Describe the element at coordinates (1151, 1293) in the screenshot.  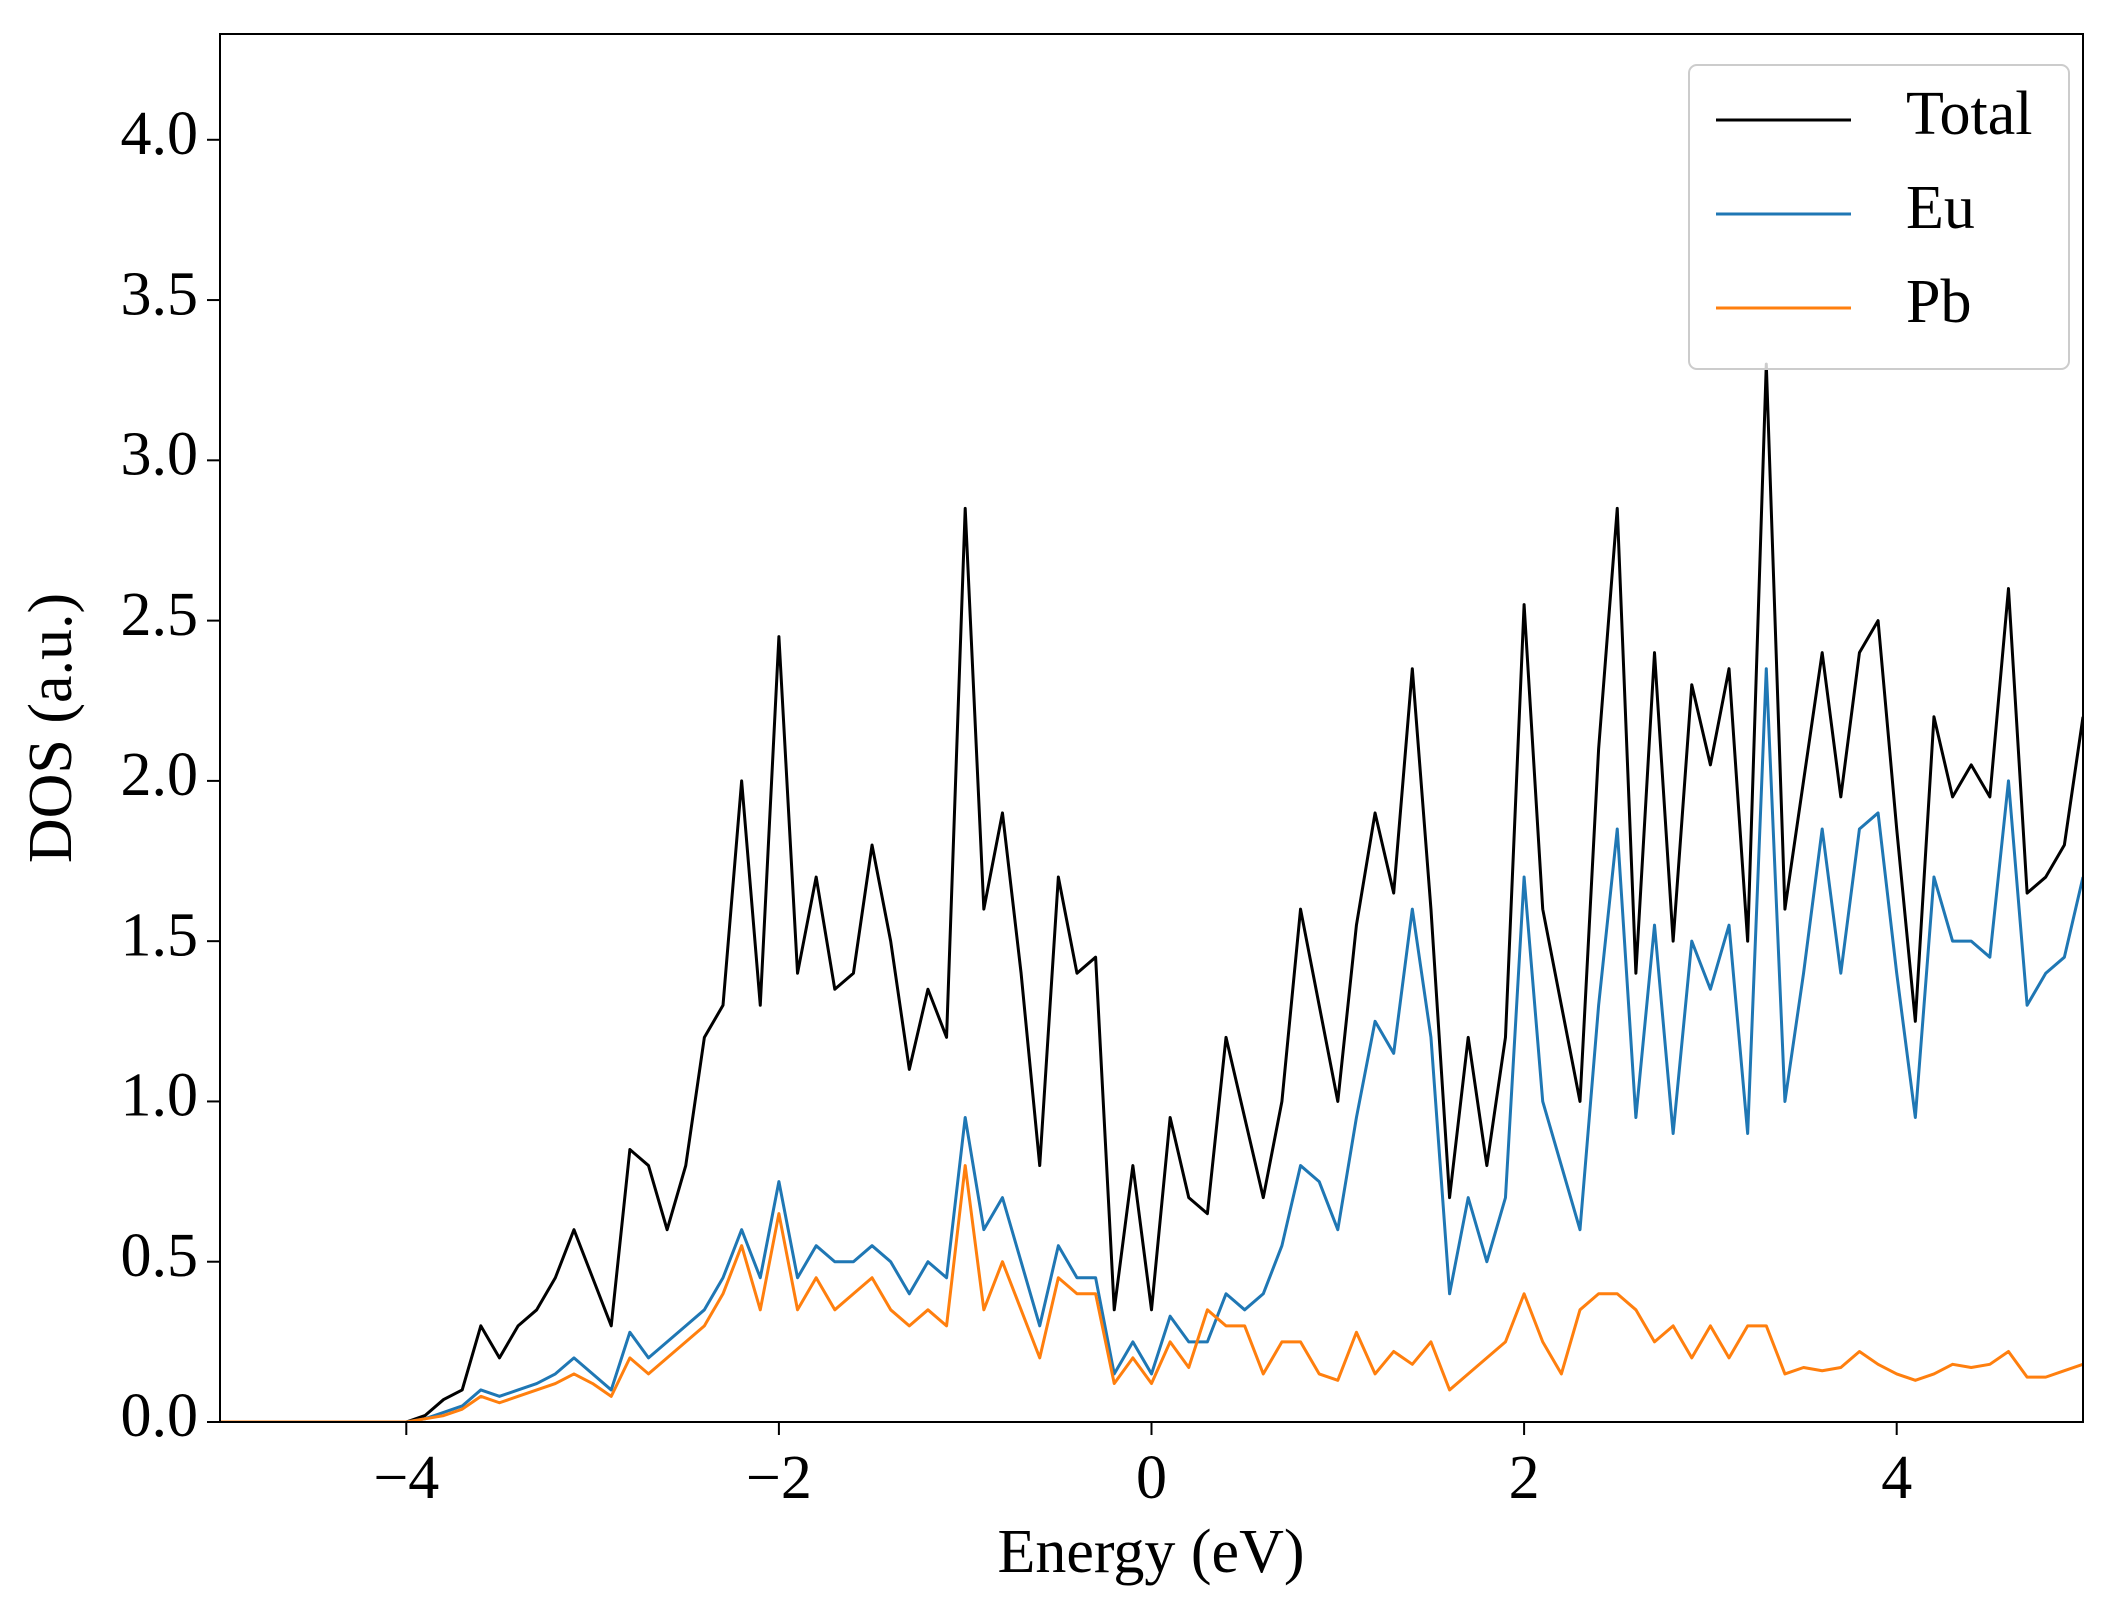
I see `series-line` at that location.